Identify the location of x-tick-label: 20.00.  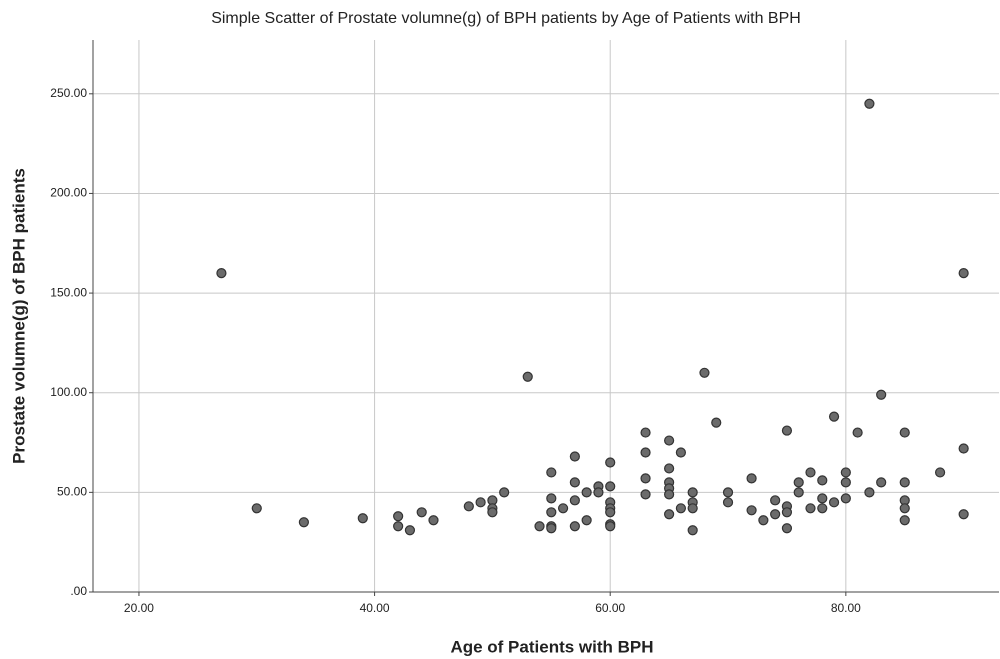
(139, 608).